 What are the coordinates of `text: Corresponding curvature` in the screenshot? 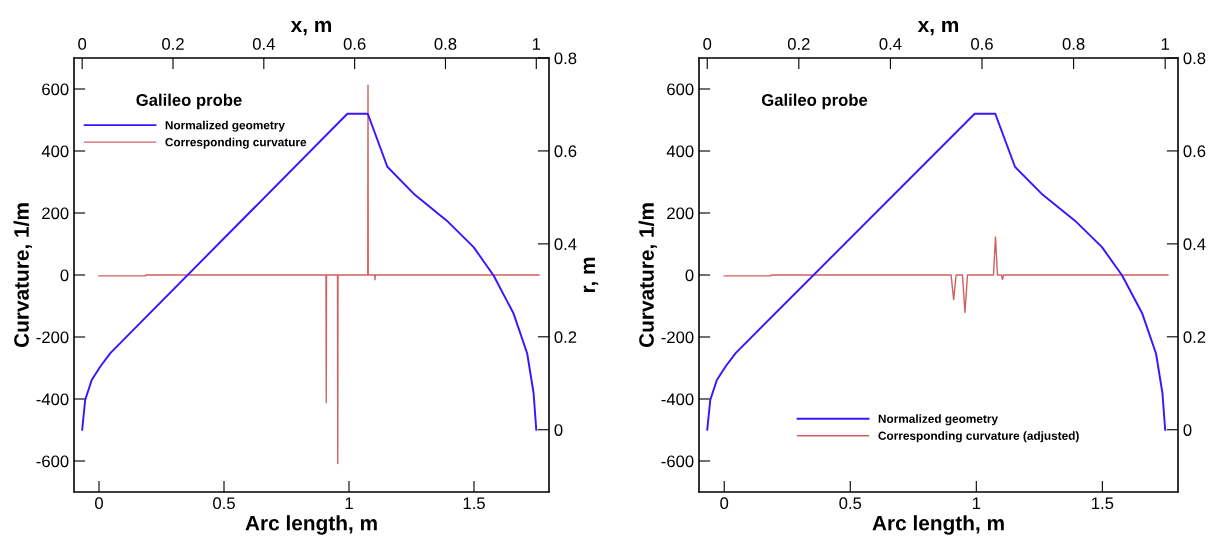 It's located at (236, 143).